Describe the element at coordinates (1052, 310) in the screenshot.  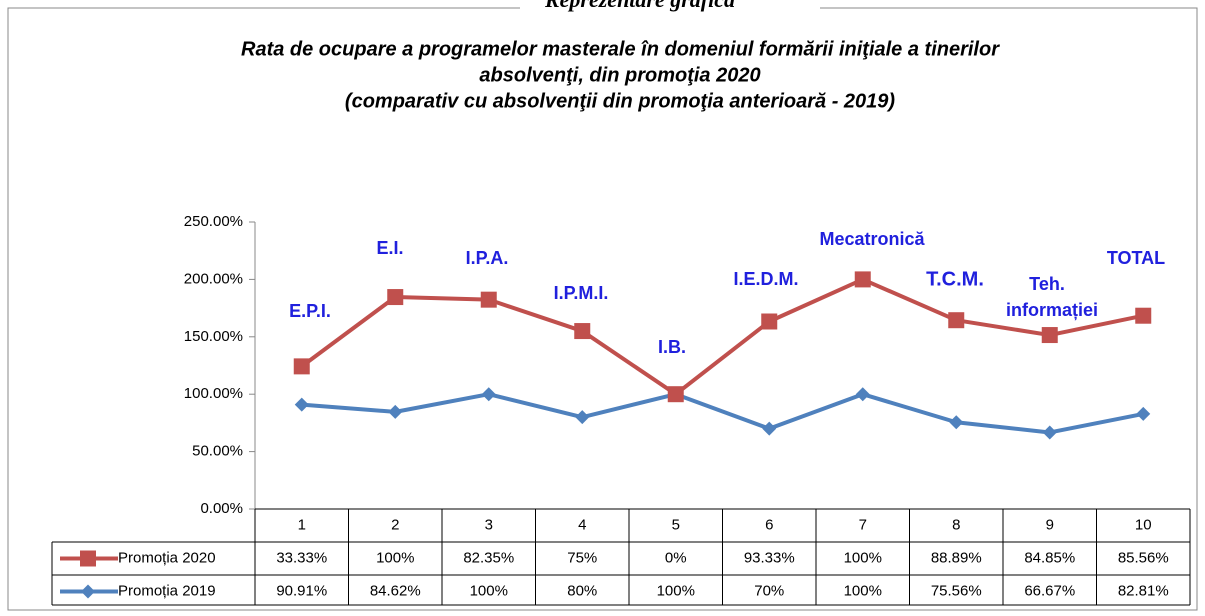
I see `annotation: informației` at that location.